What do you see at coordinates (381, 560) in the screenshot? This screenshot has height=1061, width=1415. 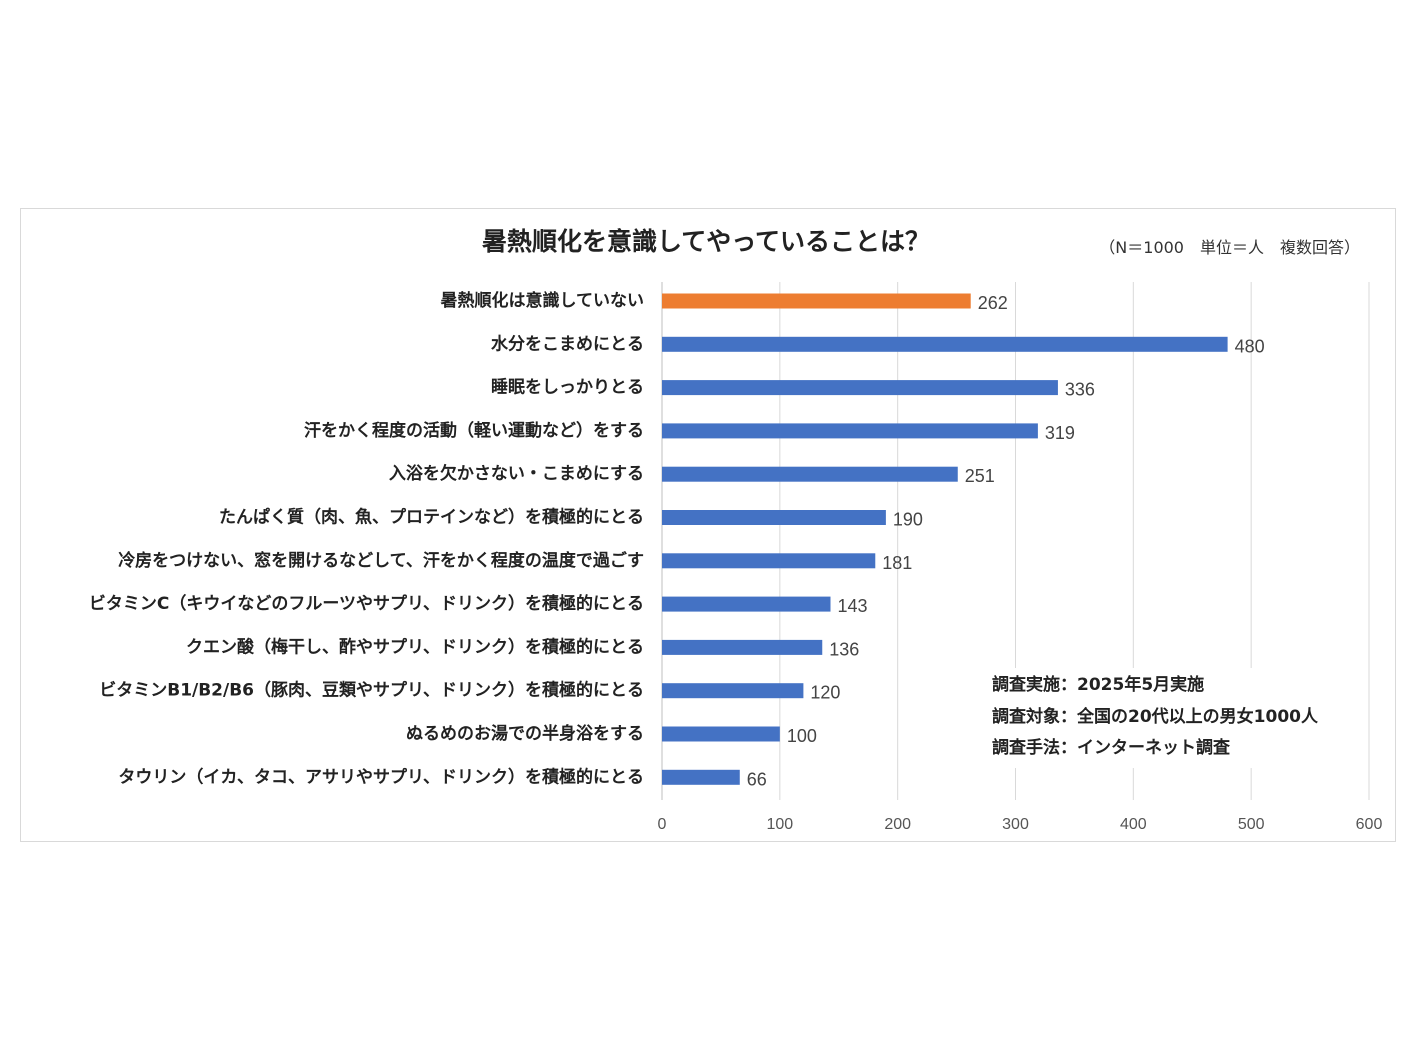 I see `category-label: 冷房をつけない、窓を開けるなどして、汗をかく程度の温度で過ごす` at bounding box center [381, 560].